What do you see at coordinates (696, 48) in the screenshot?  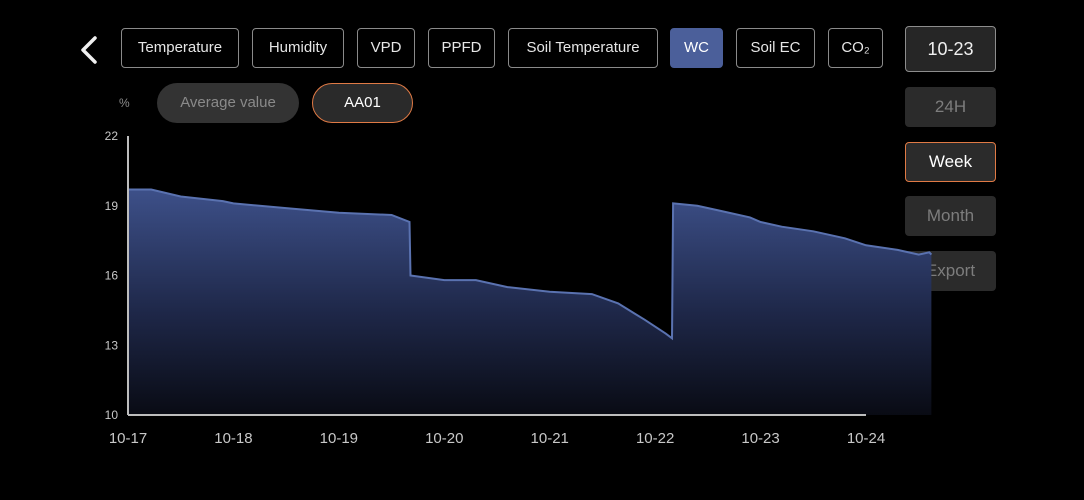 I see `tab-wc: WC` at bounding box center [696, 48].